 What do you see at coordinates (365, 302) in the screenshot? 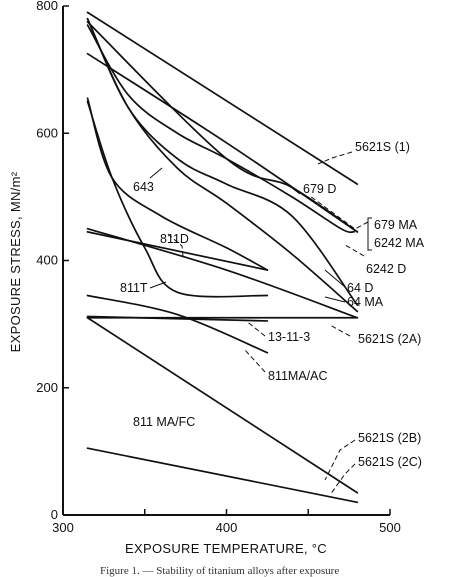
I see `series-label-64-ma: 64 MA` at bounding box center [365, 302].